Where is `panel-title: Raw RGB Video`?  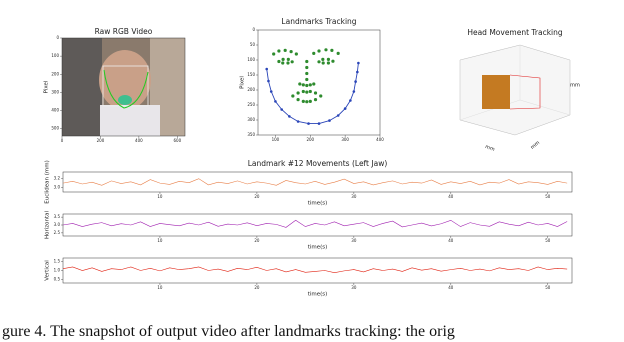
panel-title: Raw RGB Video is located at coordinates (124, 31).